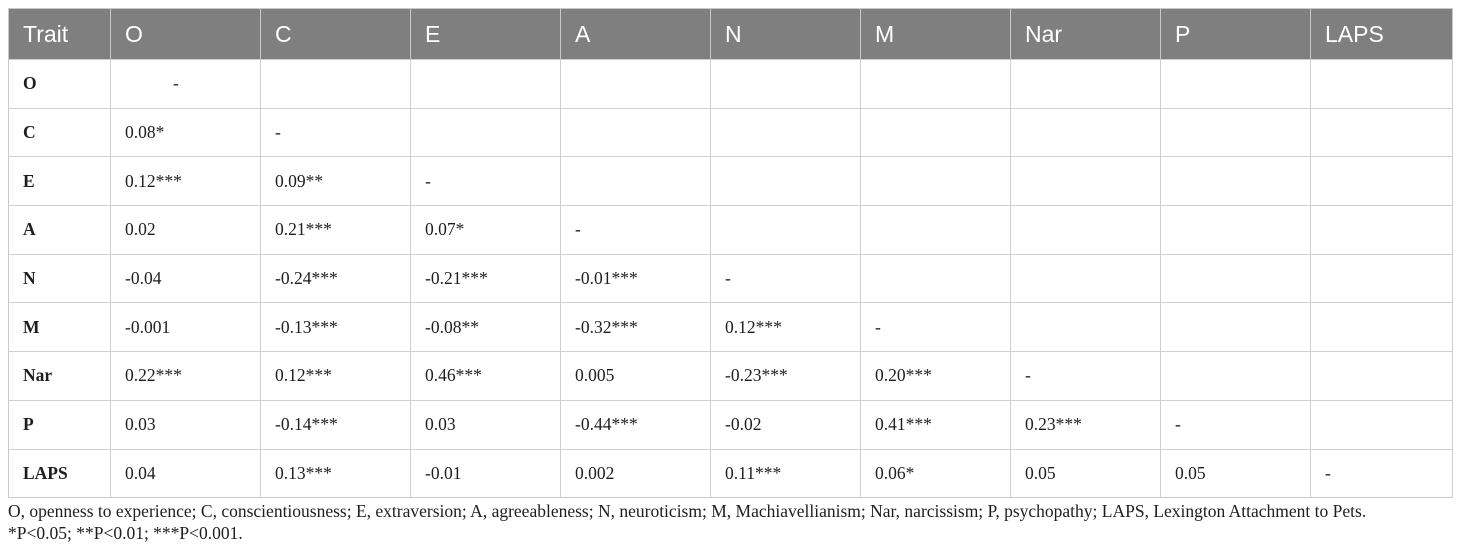 This screenshot has height=554, width=1460. I want to click on table-cell: 0.09**, so click(335, 181).